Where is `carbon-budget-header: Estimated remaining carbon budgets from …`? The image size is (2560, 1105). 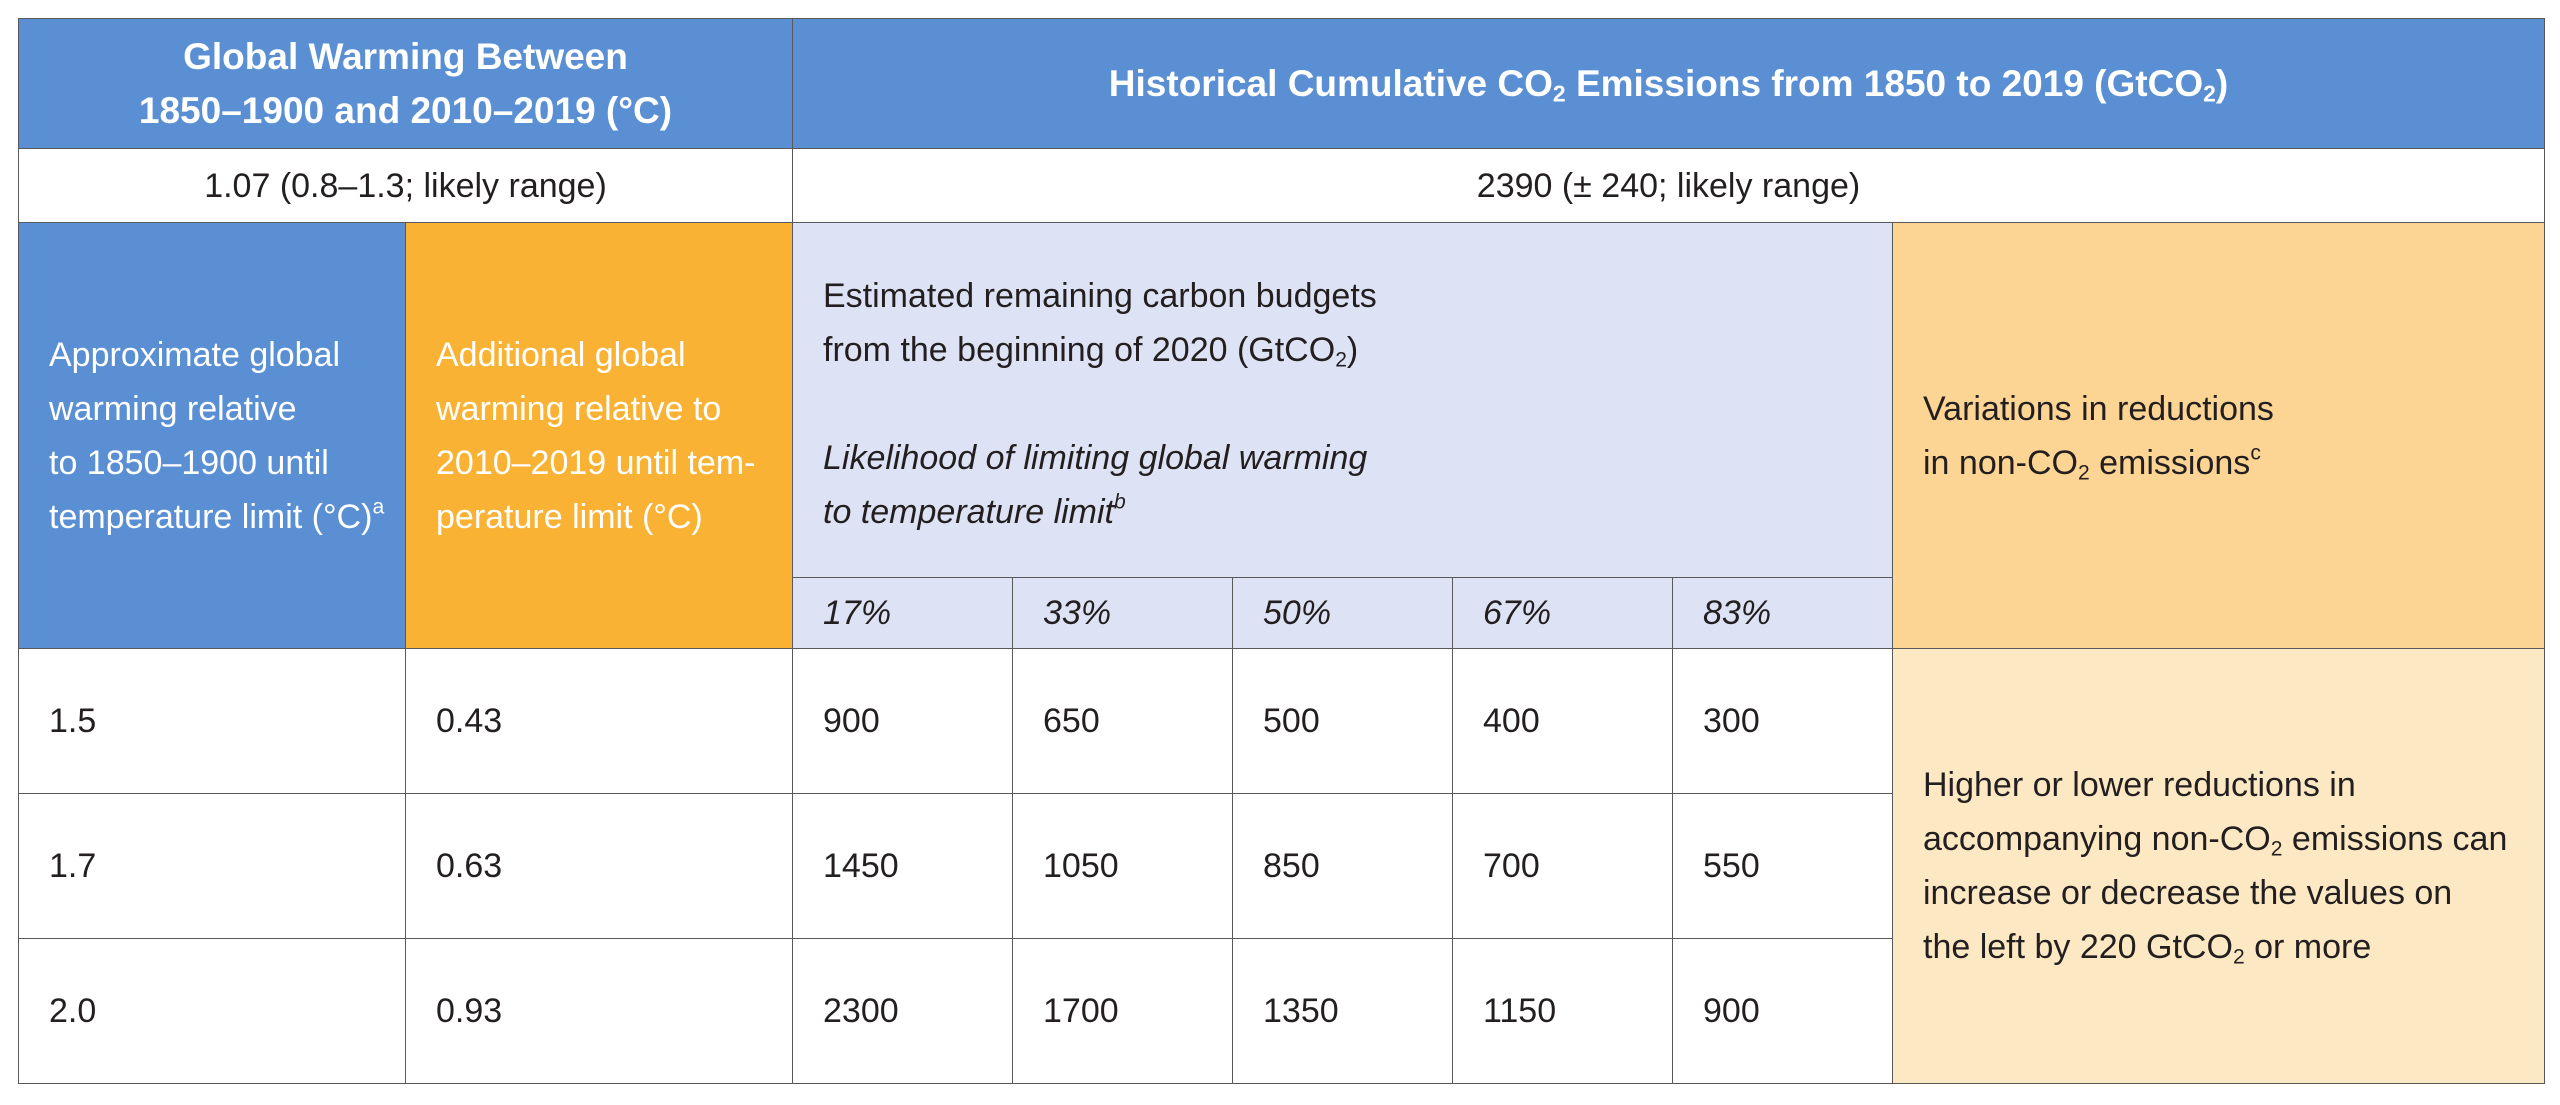 carbon-budget-header: Estimated remaining carbon budgets from … is located at coordinates (1342, 400).